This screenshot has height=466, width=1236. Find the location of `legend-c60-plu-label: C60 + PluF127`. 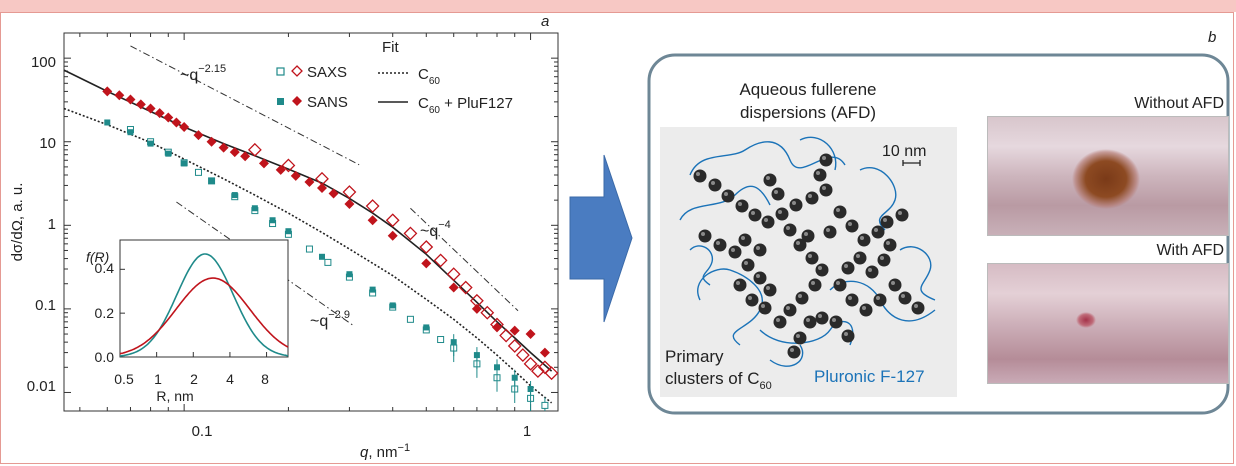

legend-c60-plu-label: C60 + PluF127 is located at coordinates (465, 105).